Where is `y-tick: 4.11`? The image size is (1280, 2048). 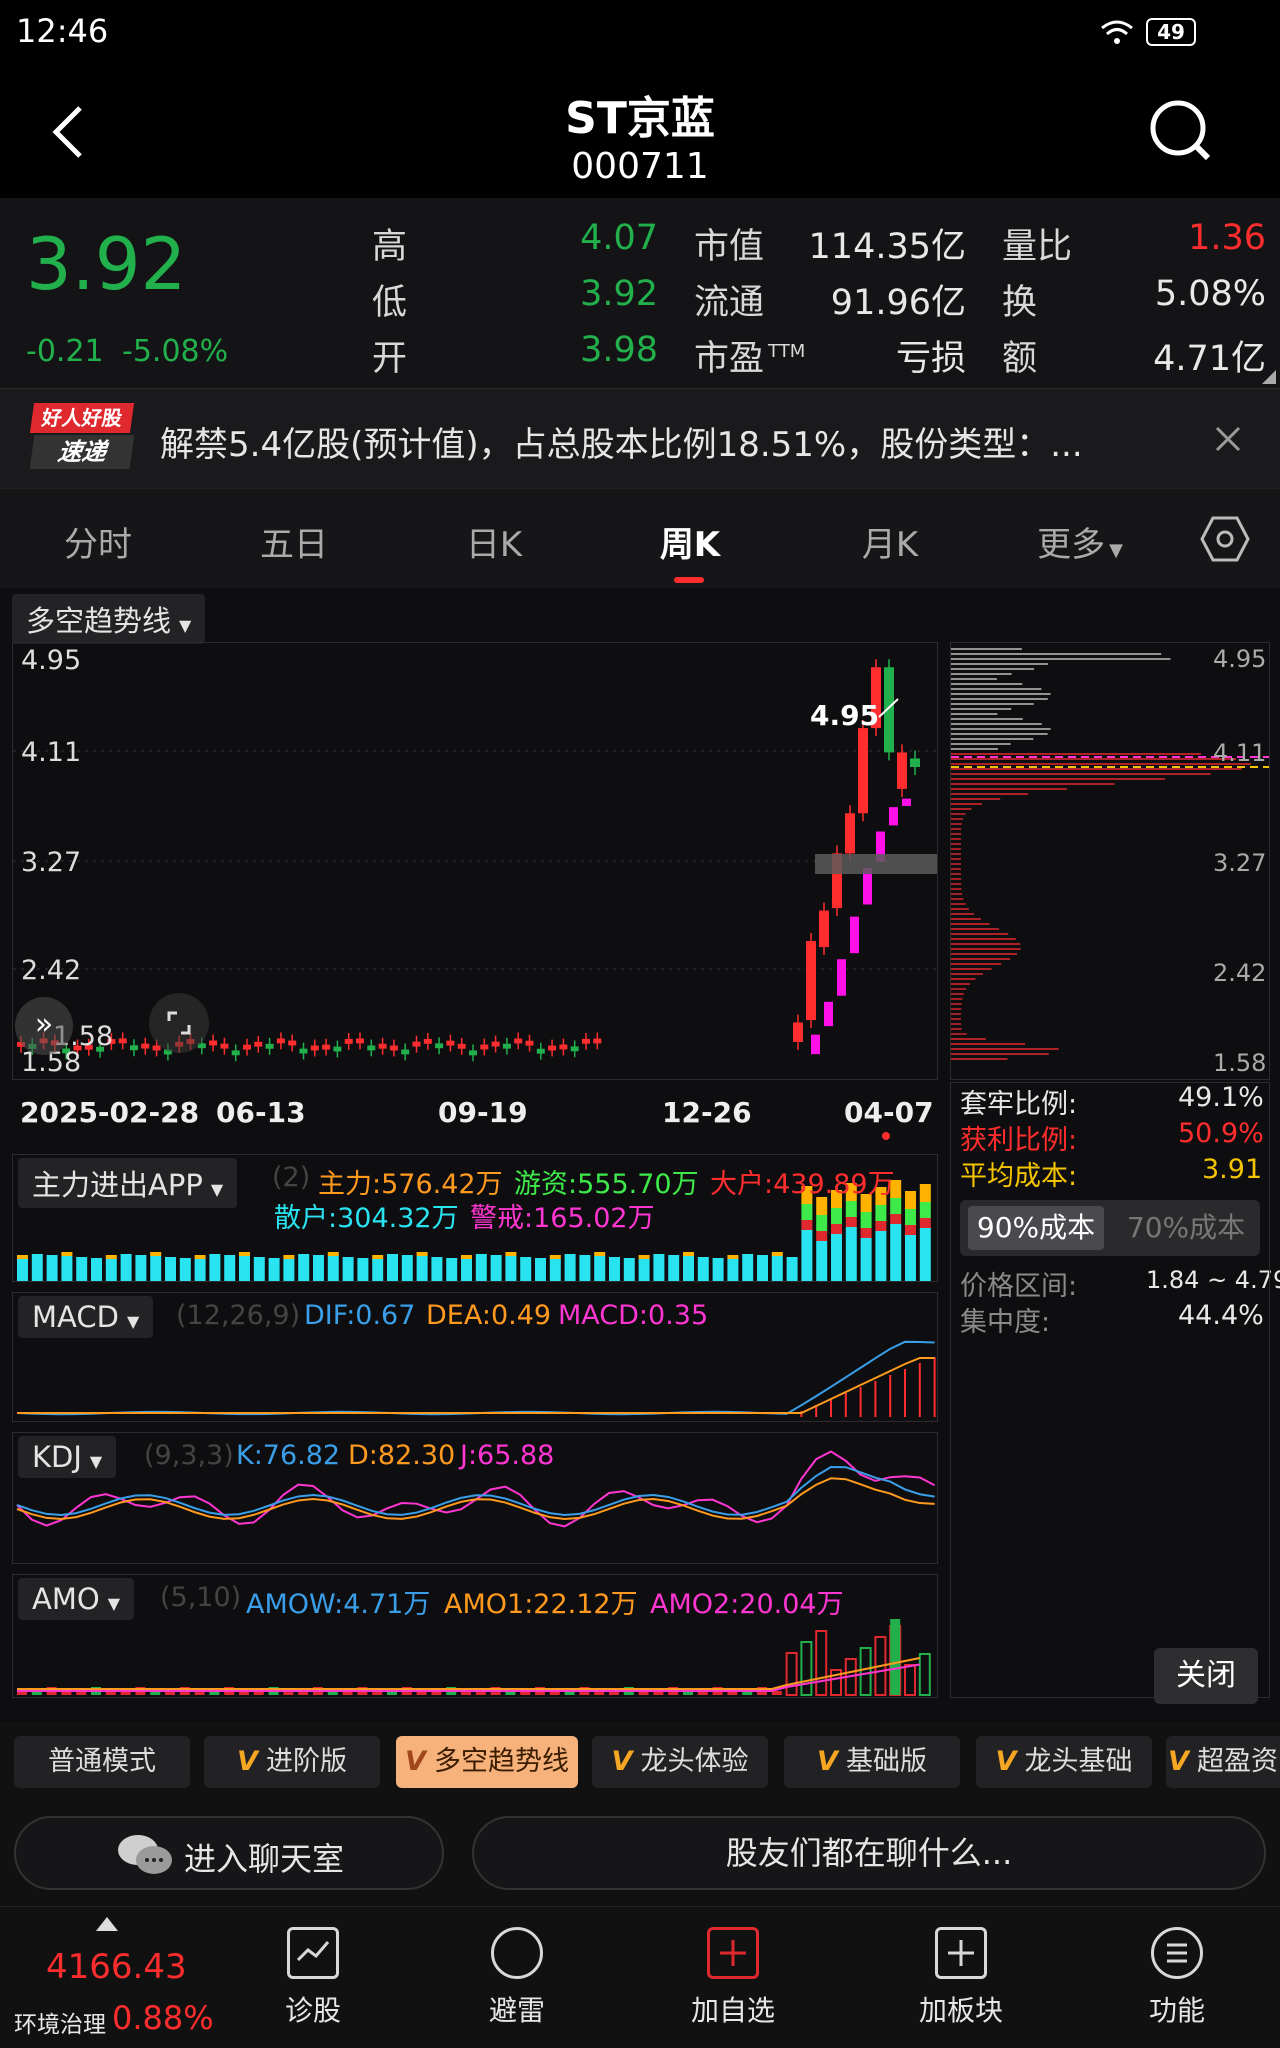 y-tick: 4.11 is located at coordinates (51, 752).